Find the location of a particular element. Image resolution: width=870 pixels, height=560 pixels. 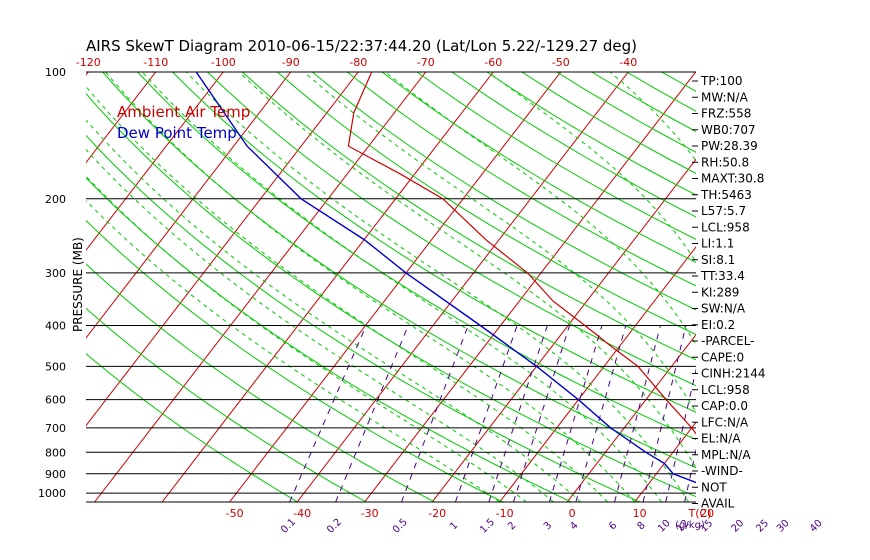

pressure-tick-label: 200 is located at coordinates (55, 199).